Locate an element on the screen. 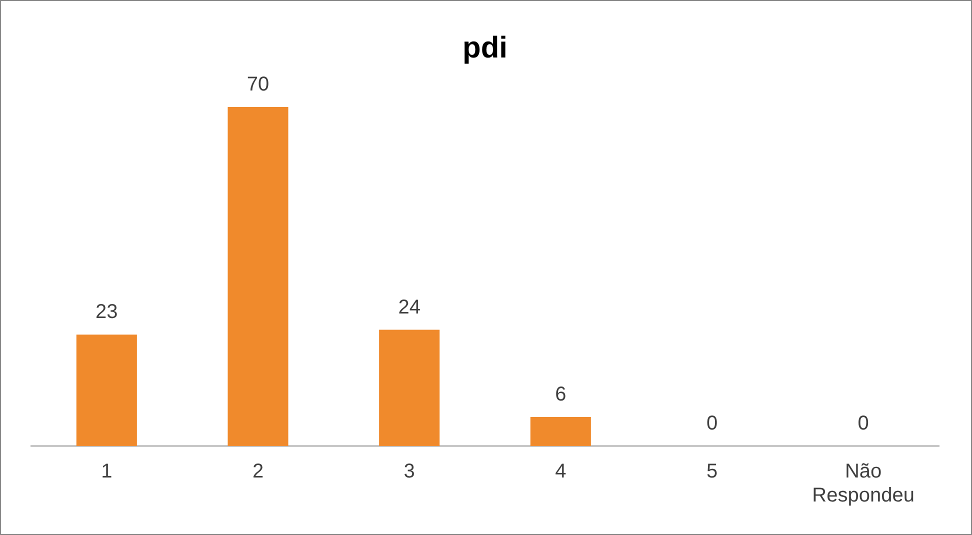 The image size is (972, 535). x-tick-label: 4 is located at coordinates (560, 471).